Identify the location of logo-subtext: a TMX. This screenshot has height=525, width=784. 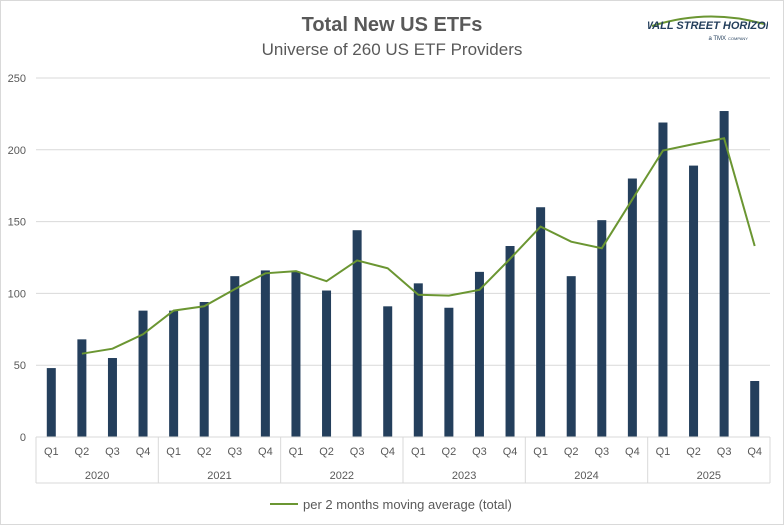
(717, 39).